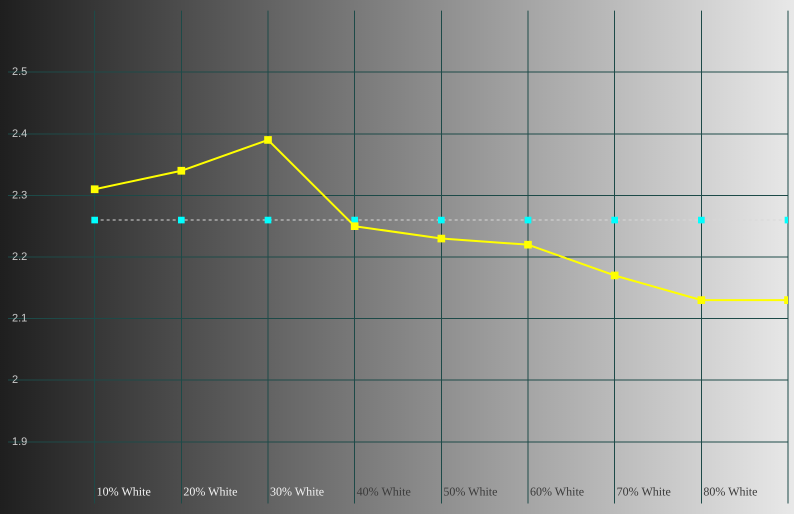 Image resolution: width=794 pixels, height=514 pixels. I want to click on y-tick-label: 2.1, so click(20, 318).